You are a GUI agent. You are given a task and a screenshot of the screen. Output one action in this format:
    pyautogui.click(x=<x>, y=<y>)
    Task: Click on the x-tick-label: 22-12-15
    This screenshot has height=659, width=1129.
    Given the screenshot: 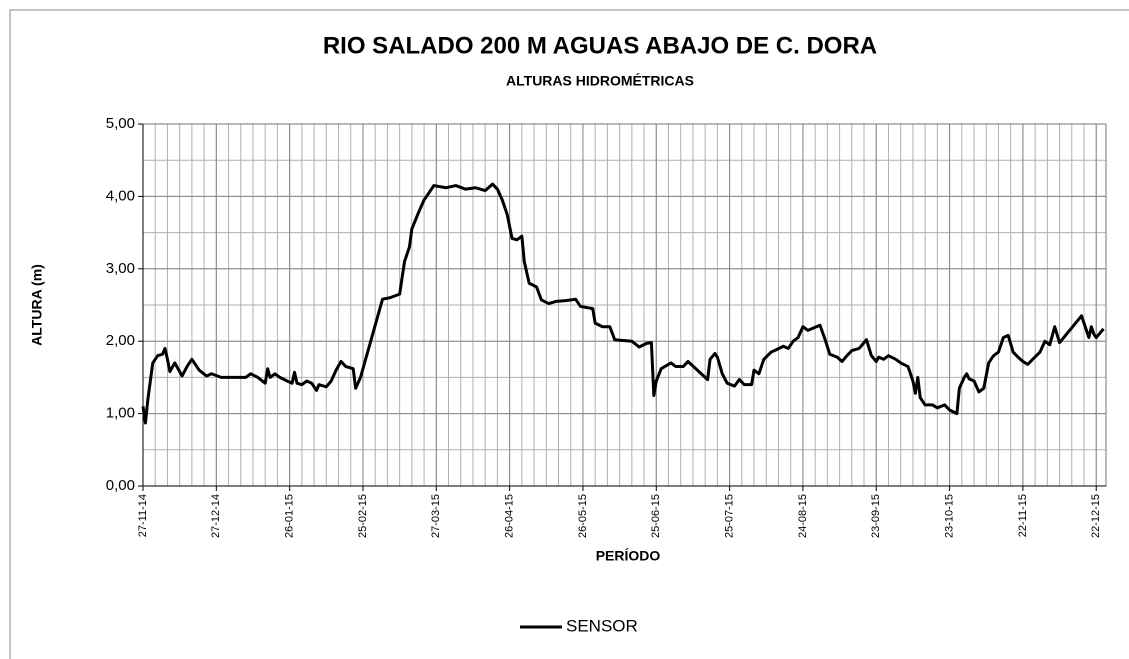 What is the action you would take?
    pyautogui.click(x=1096, y=516)
    